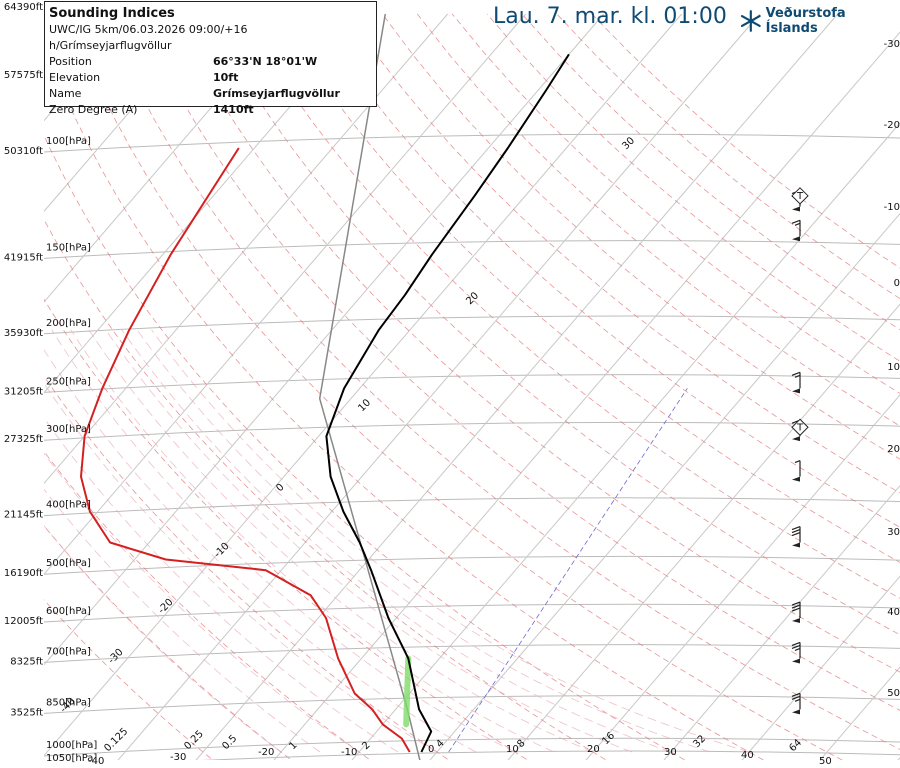 The height and width of the screenshot is (768, 900). Describe the element at coordinates (68, 323) in the screenshot. I see `pressure-label-200: 200[hPa]` at that location.